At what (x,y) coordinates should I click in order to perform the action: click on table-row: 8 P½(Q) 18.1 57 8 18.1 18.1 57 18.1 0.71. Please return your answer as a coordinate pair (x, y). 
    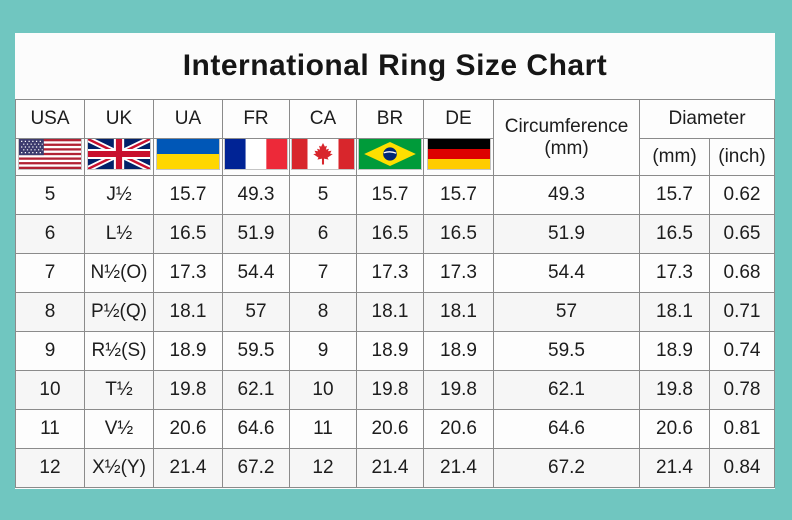
    Looking at the image, I should click on (395, 312).